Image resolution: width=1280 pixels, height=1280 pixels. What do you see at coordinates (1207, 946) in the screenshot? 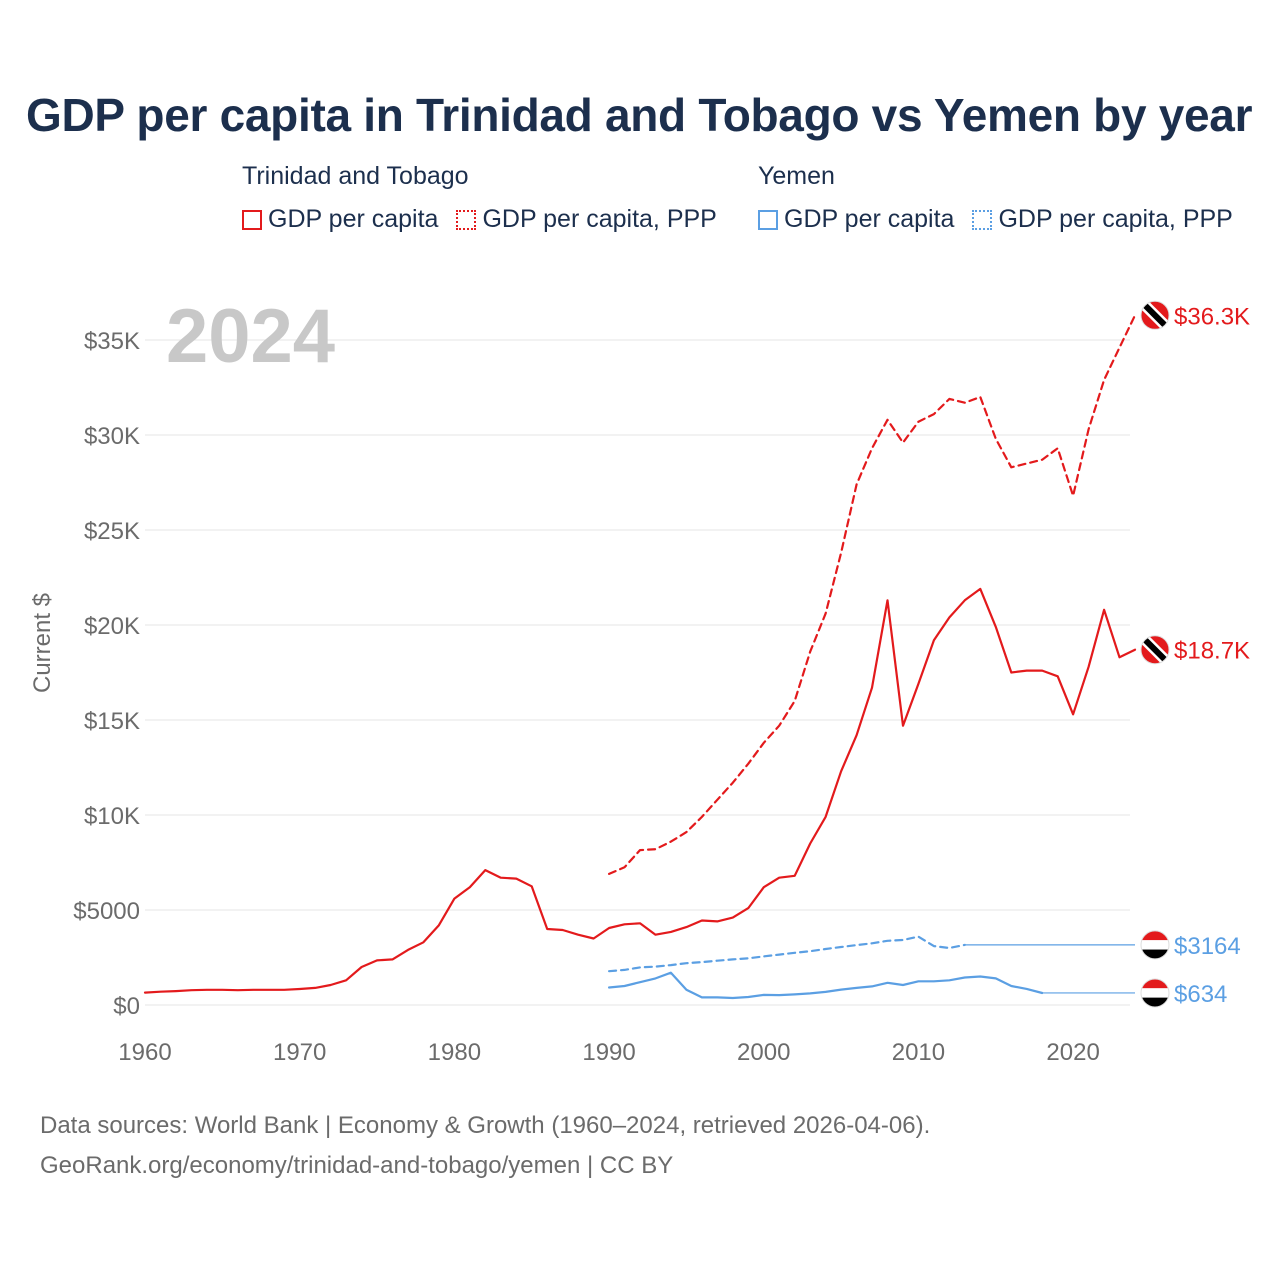
I see `end-value-label: $3164` at bounding box center [1207, 946].